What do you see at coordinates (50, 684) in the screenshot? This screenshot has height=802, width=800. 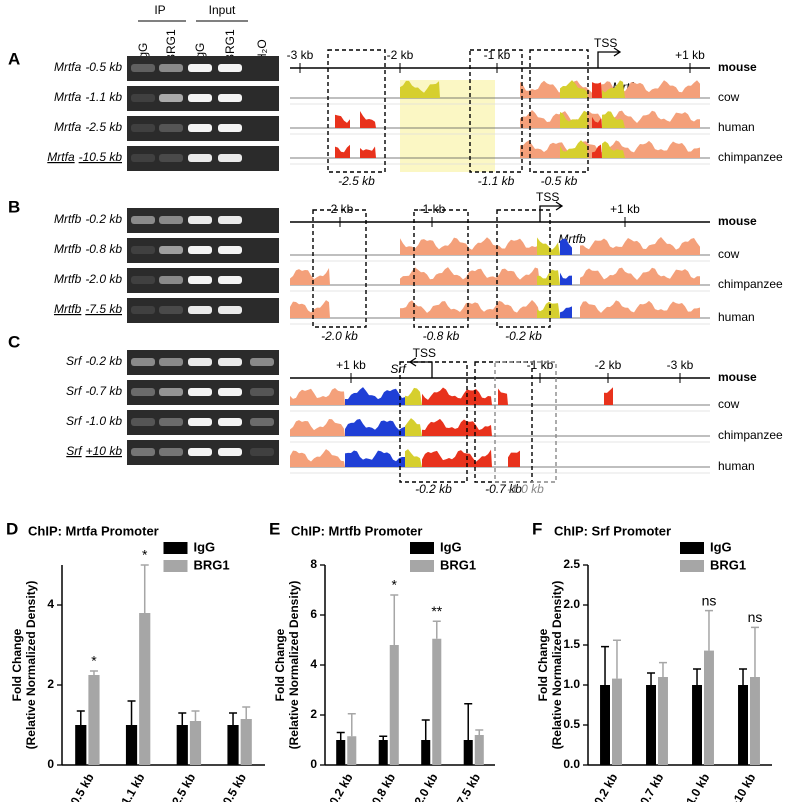 I see `y-tick-label: 2` at bounding box center [50, 684].